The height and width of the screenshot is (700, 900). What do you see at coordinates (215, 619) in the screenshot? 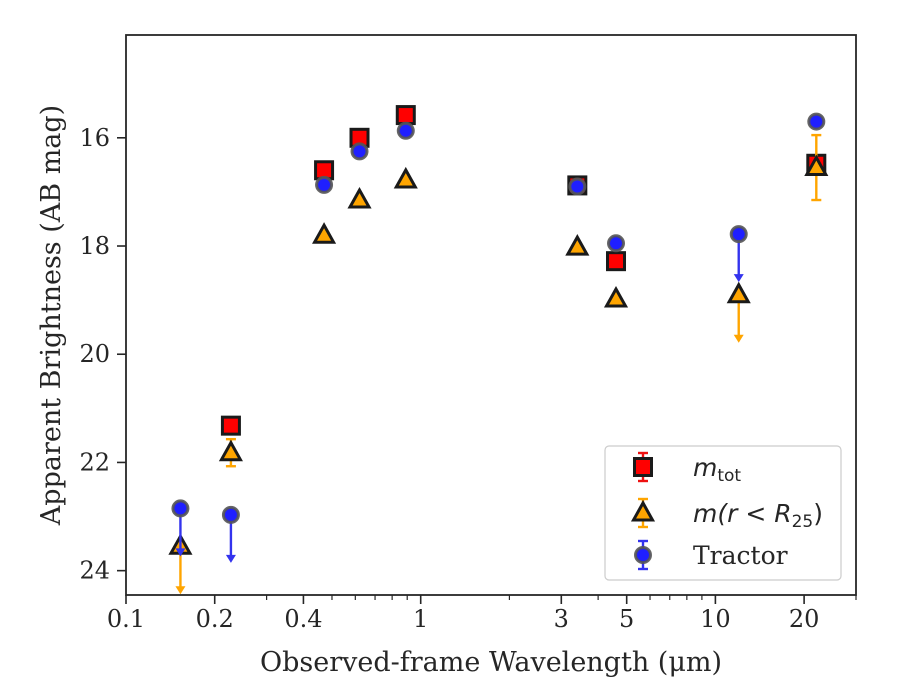
I see `x-tick-label: 0.2` at bounding box center [215, 619].